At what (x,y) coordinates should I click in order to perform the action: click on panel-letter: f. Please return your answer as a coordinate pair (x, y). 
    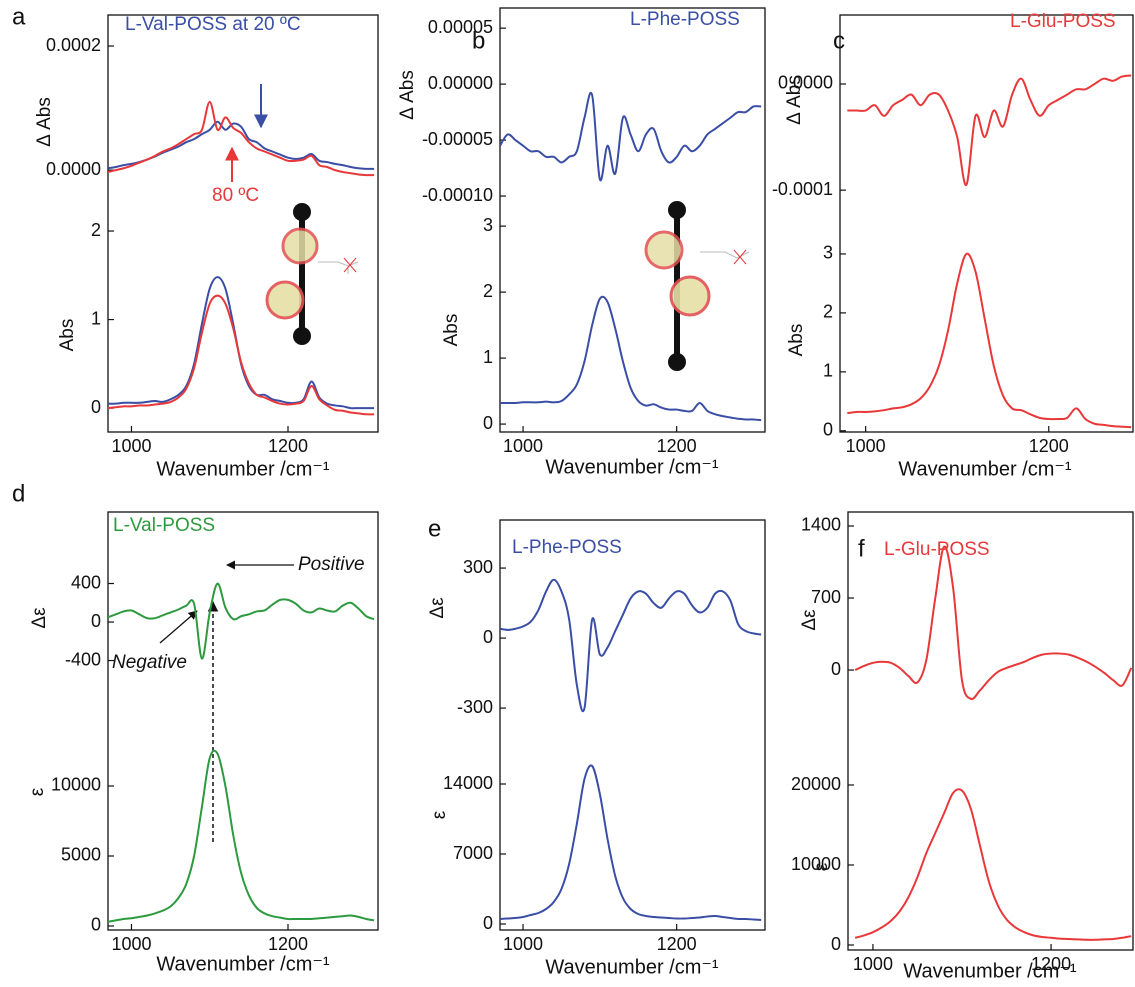
    Looking at the image, I should click on (861, 548).